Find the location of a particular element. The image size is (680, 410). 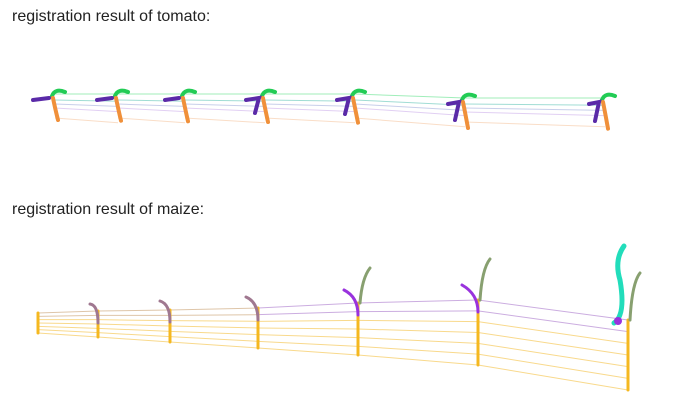

tomato-caption: registration result of tomato: is located at coordinates (111, 16).